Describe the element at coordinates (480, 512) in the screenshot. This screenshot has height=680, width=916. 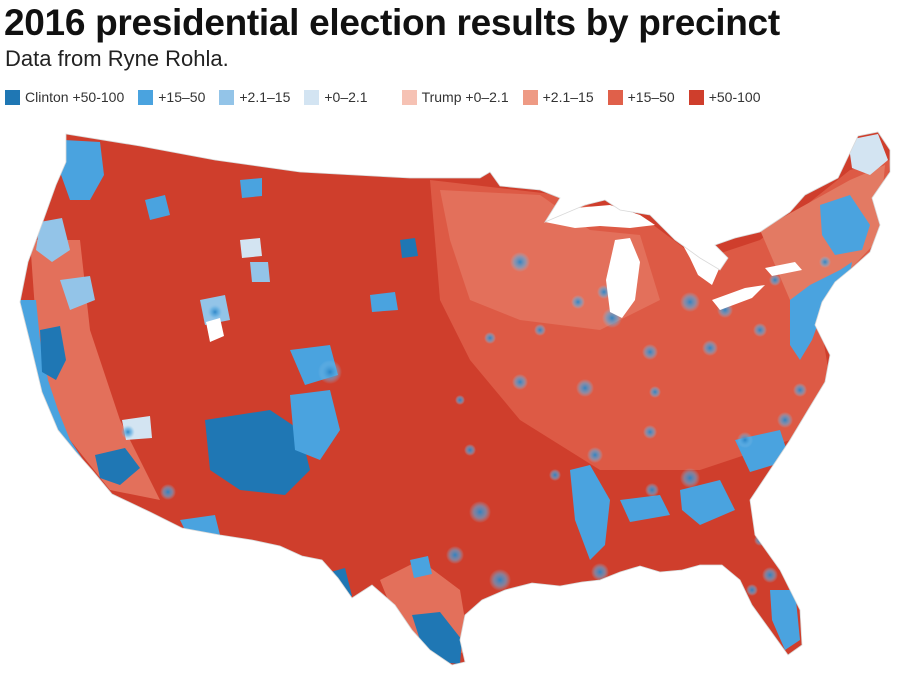
I see `city-dallas` at that location.